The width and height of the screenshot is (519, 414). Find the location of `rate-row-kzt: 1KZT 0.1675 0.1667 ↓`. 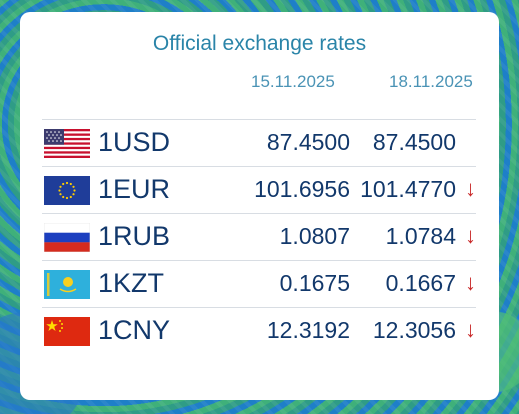

rate-row-kzt: 1KZT 0.1675 0.1667 ↓ is located at coordinates (259, 284).